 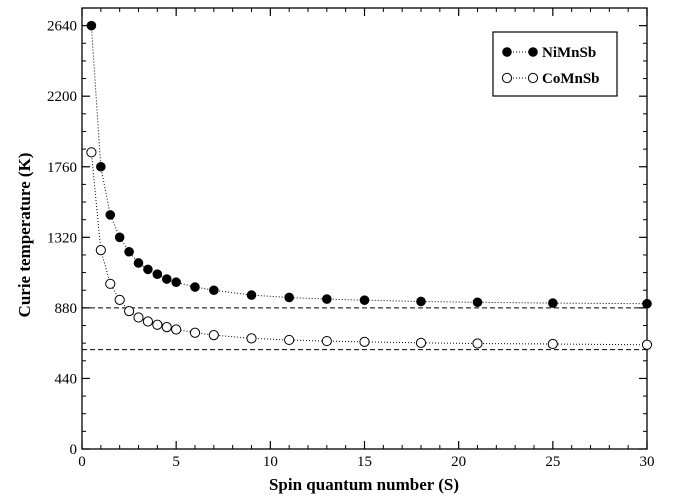 I want to click on y-tick-label: 880, so click(x=66, y=309).